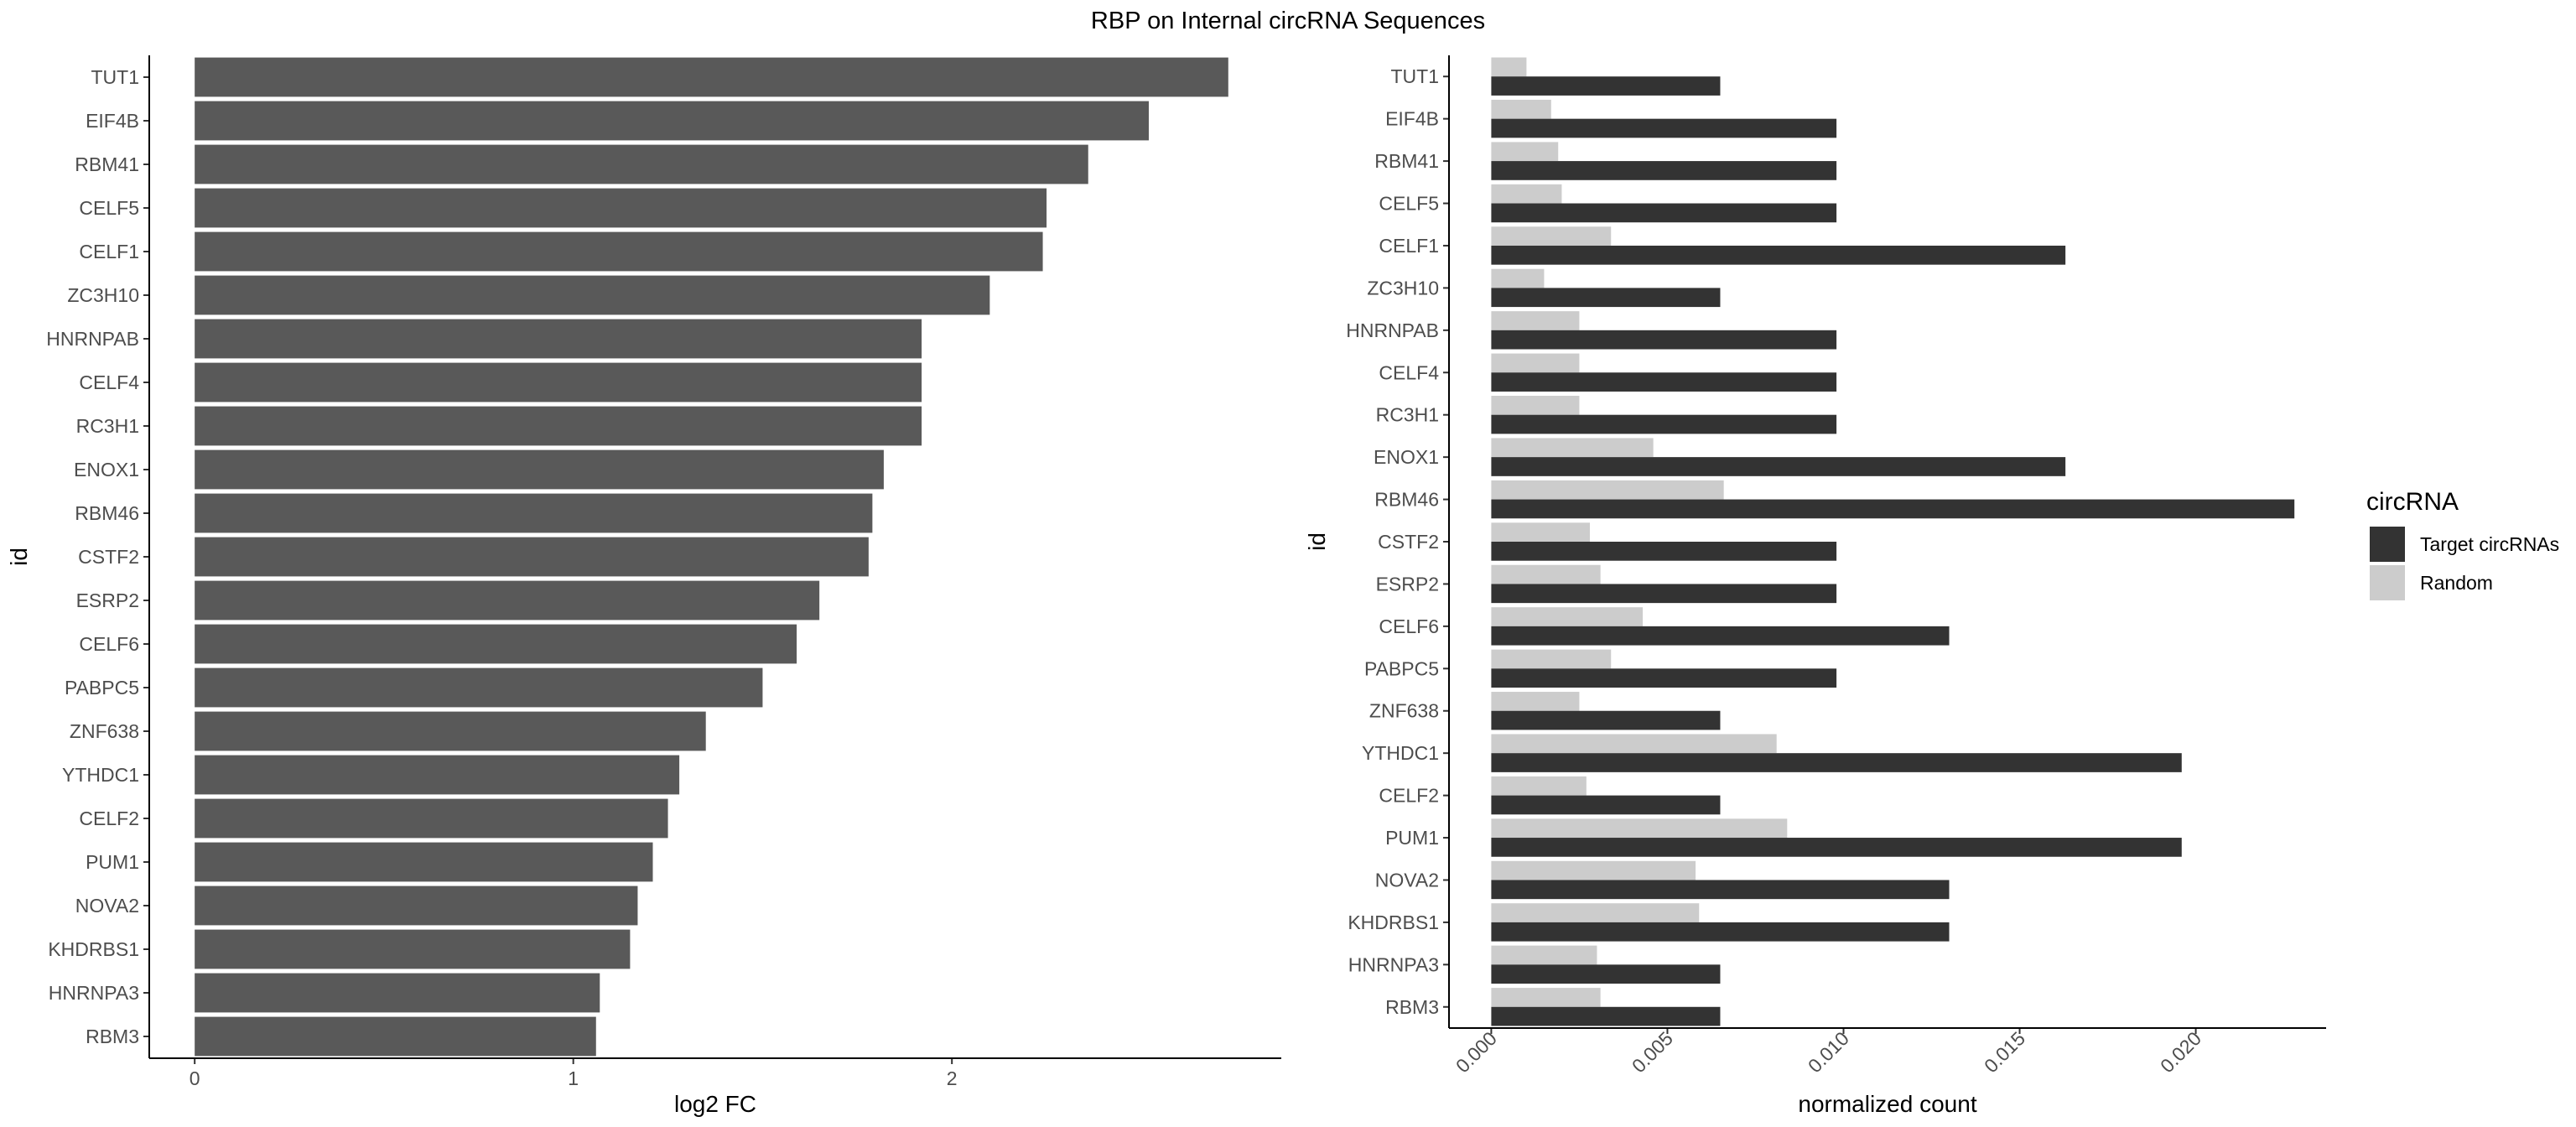 Image resolution: width=2576 pixels, height=1127 pixels. What do you see at coordinates (1664, 382) in the screenshot?
I see `bar-target-celf4` at bounding box center [1664, 382].